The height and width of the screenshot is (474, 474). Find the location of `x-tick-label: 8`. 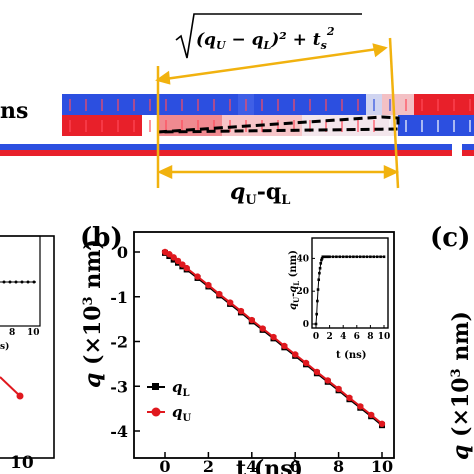

x-tick-label: 8 is located at coordinates (338, 465).